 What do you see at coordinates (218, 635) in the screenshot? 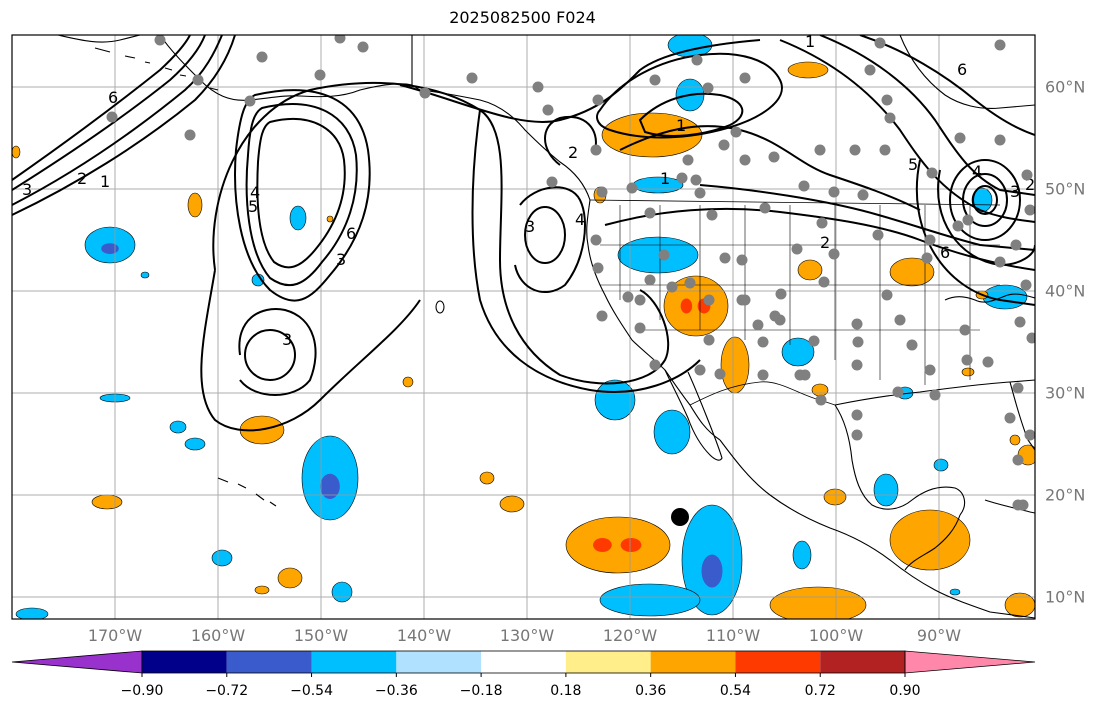
I see `longitude-label: 160°W` at bounding box center [218, 635].